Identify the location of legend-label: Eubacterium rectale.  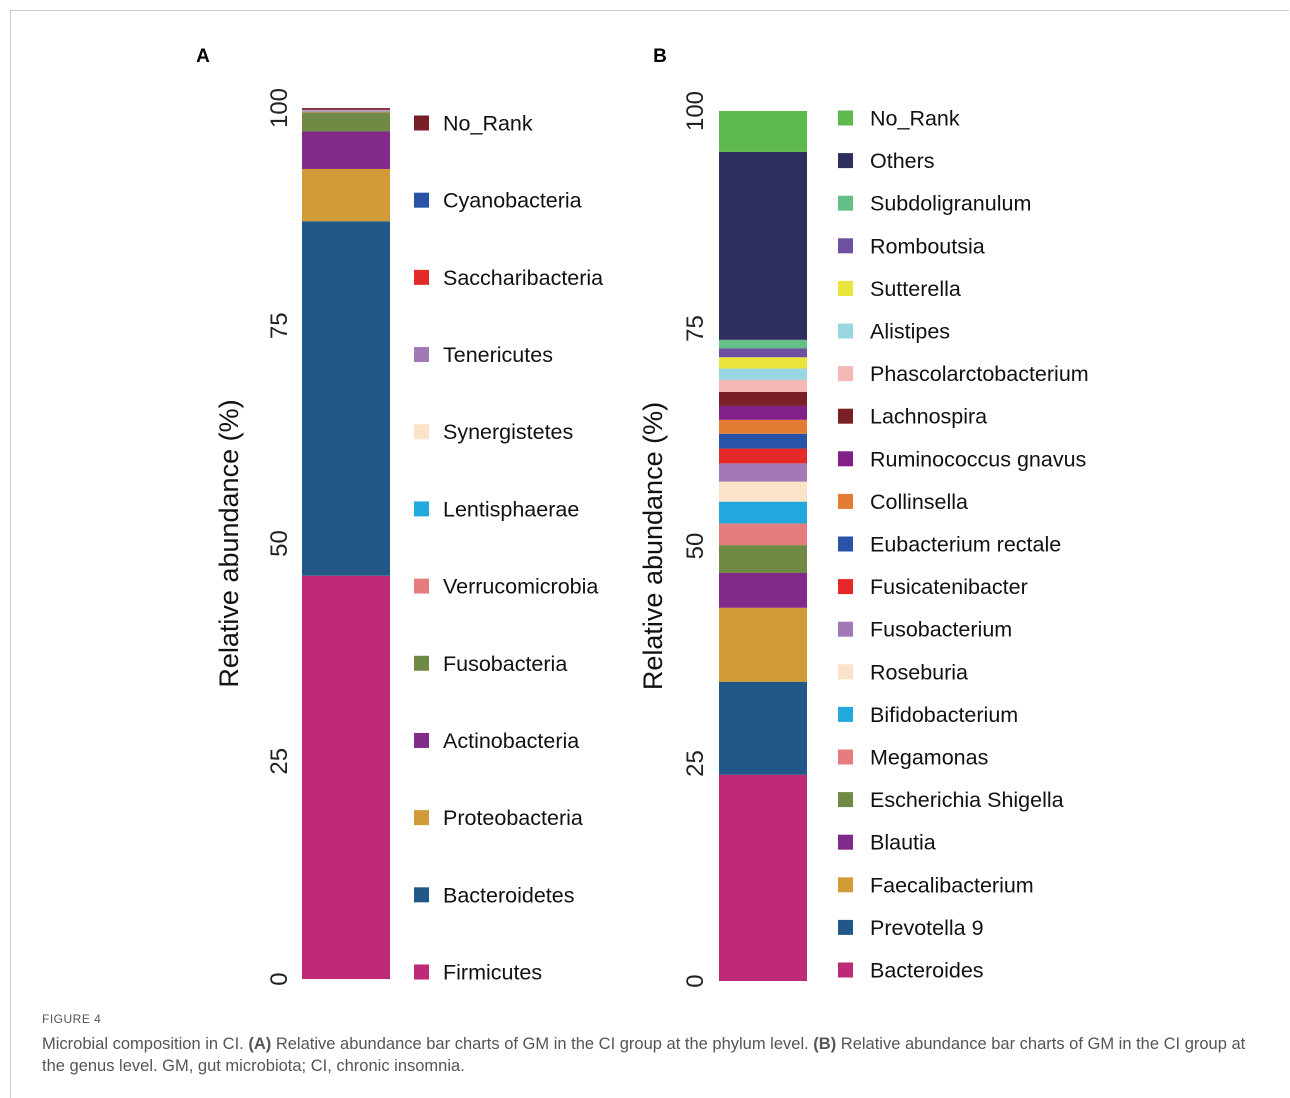
(965, 545).